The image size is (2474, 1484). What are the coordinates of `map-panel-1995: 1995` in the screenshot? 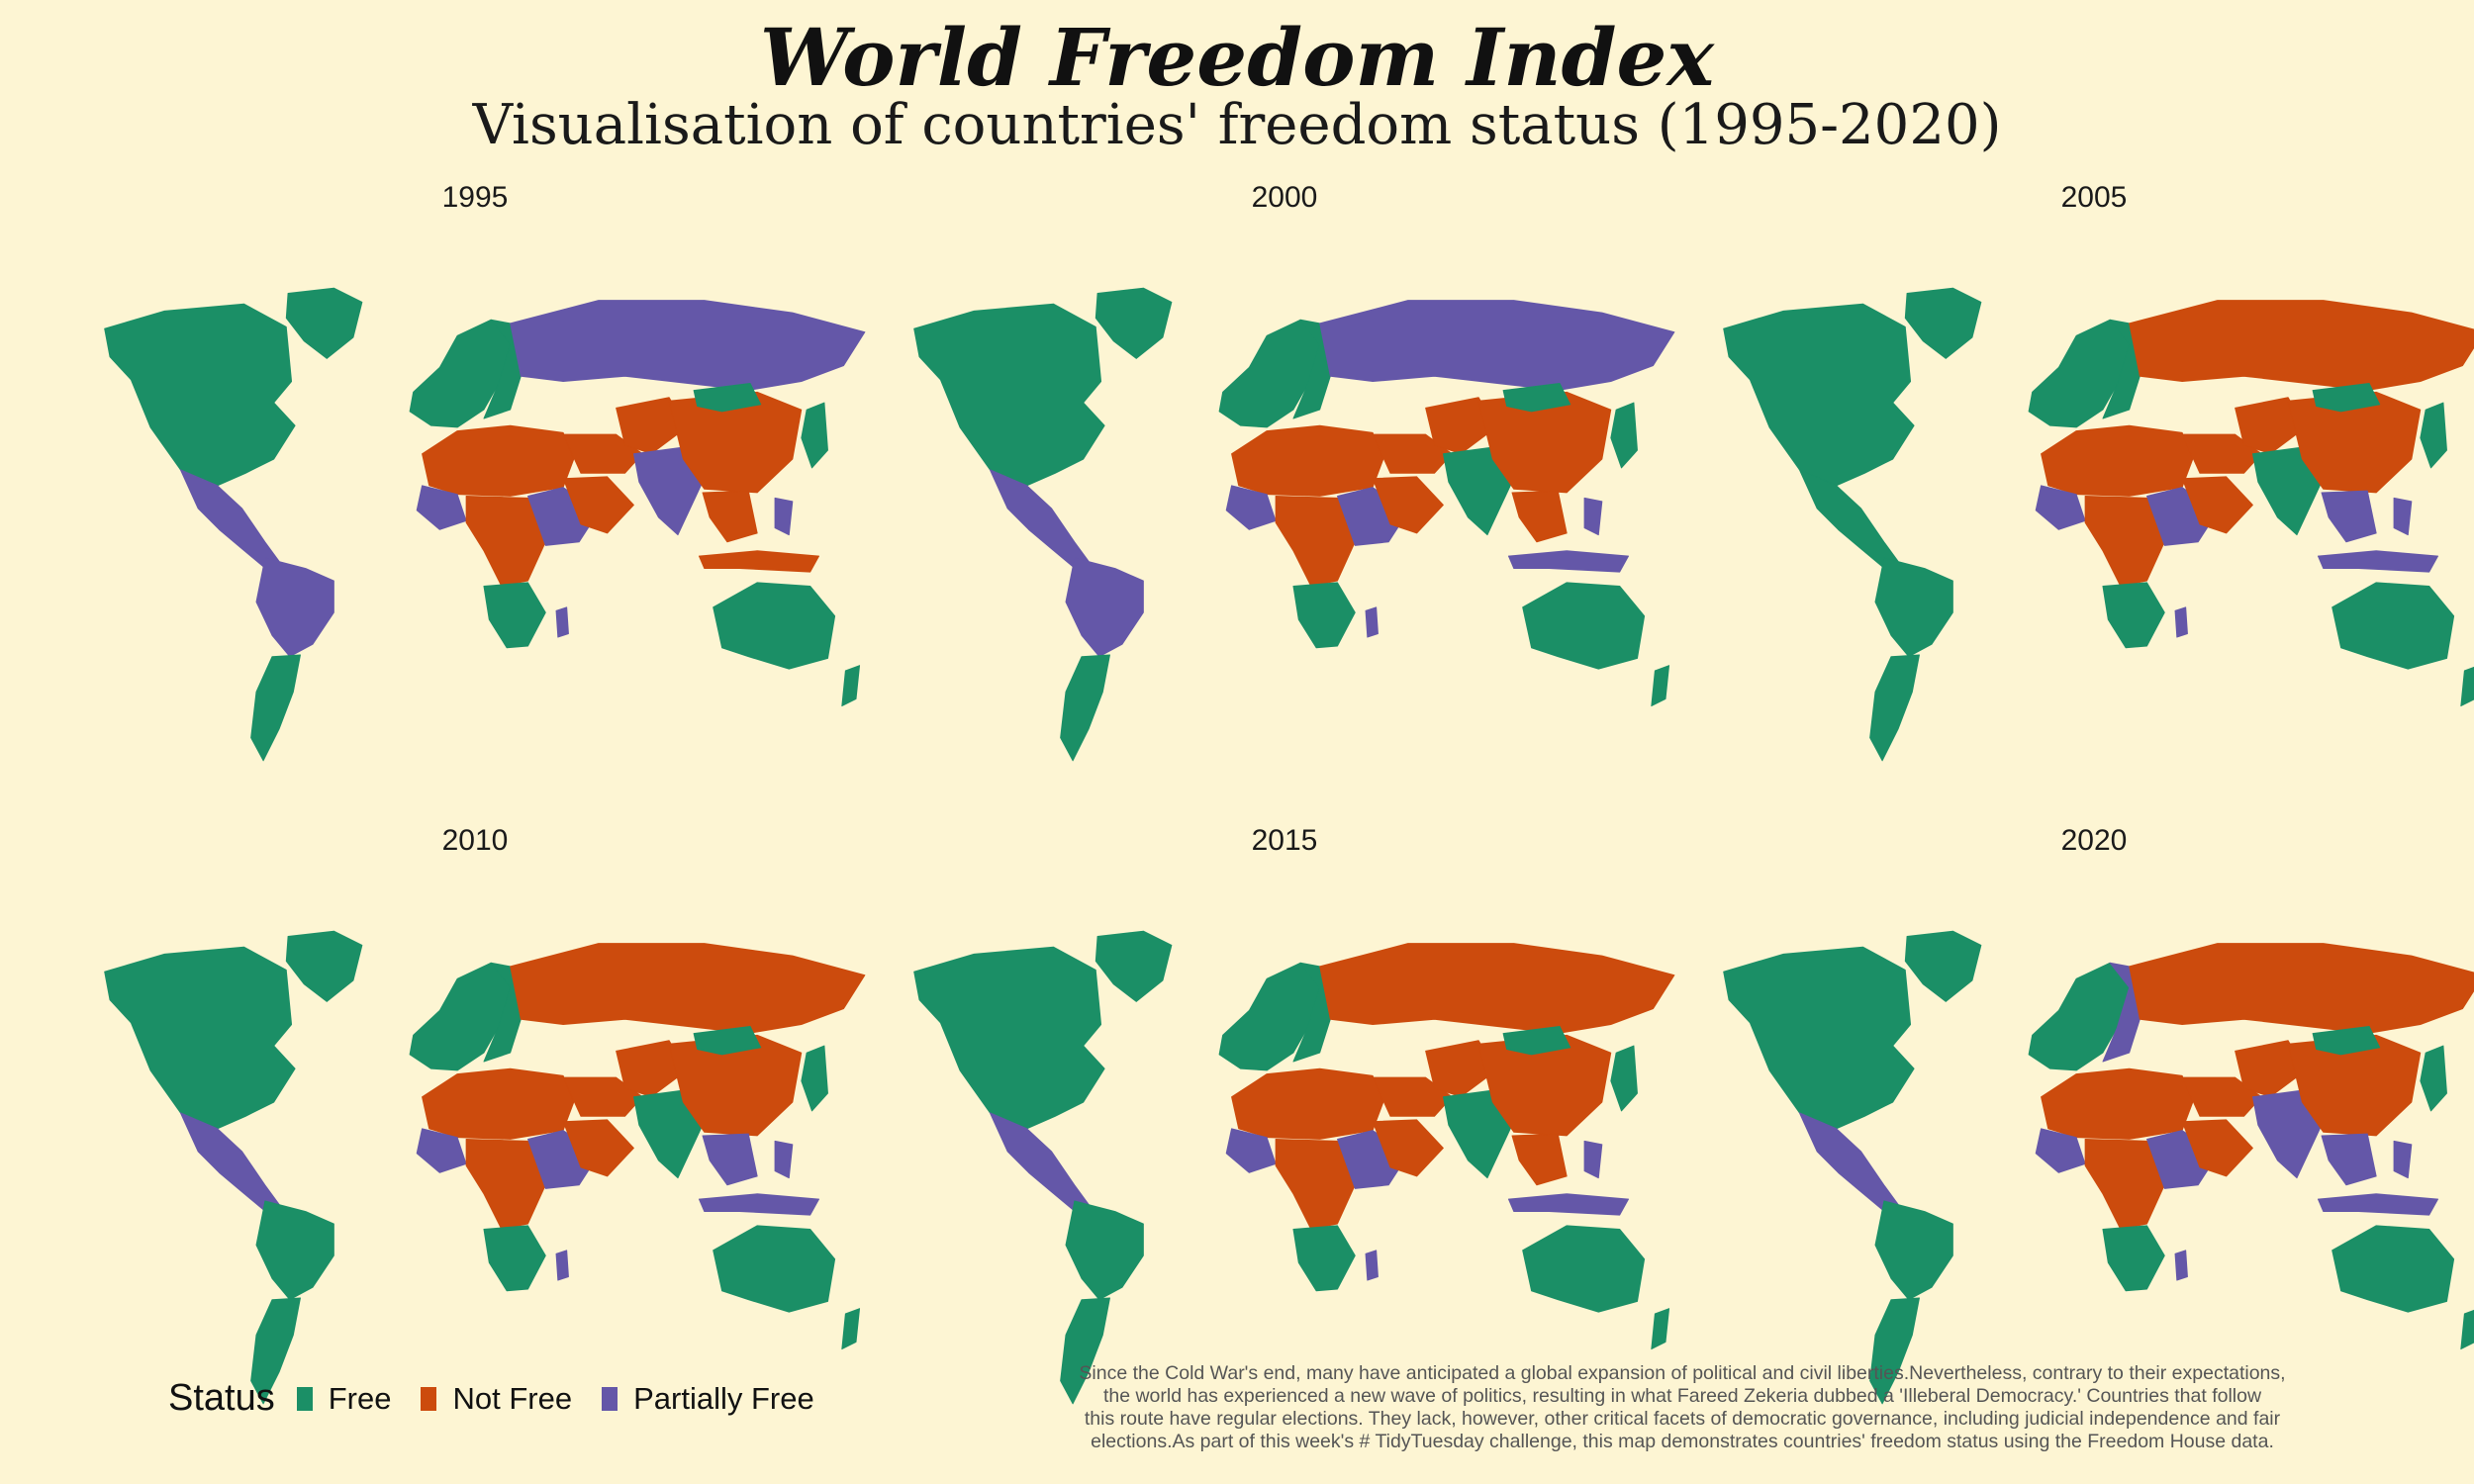 It's located at (475, 494).